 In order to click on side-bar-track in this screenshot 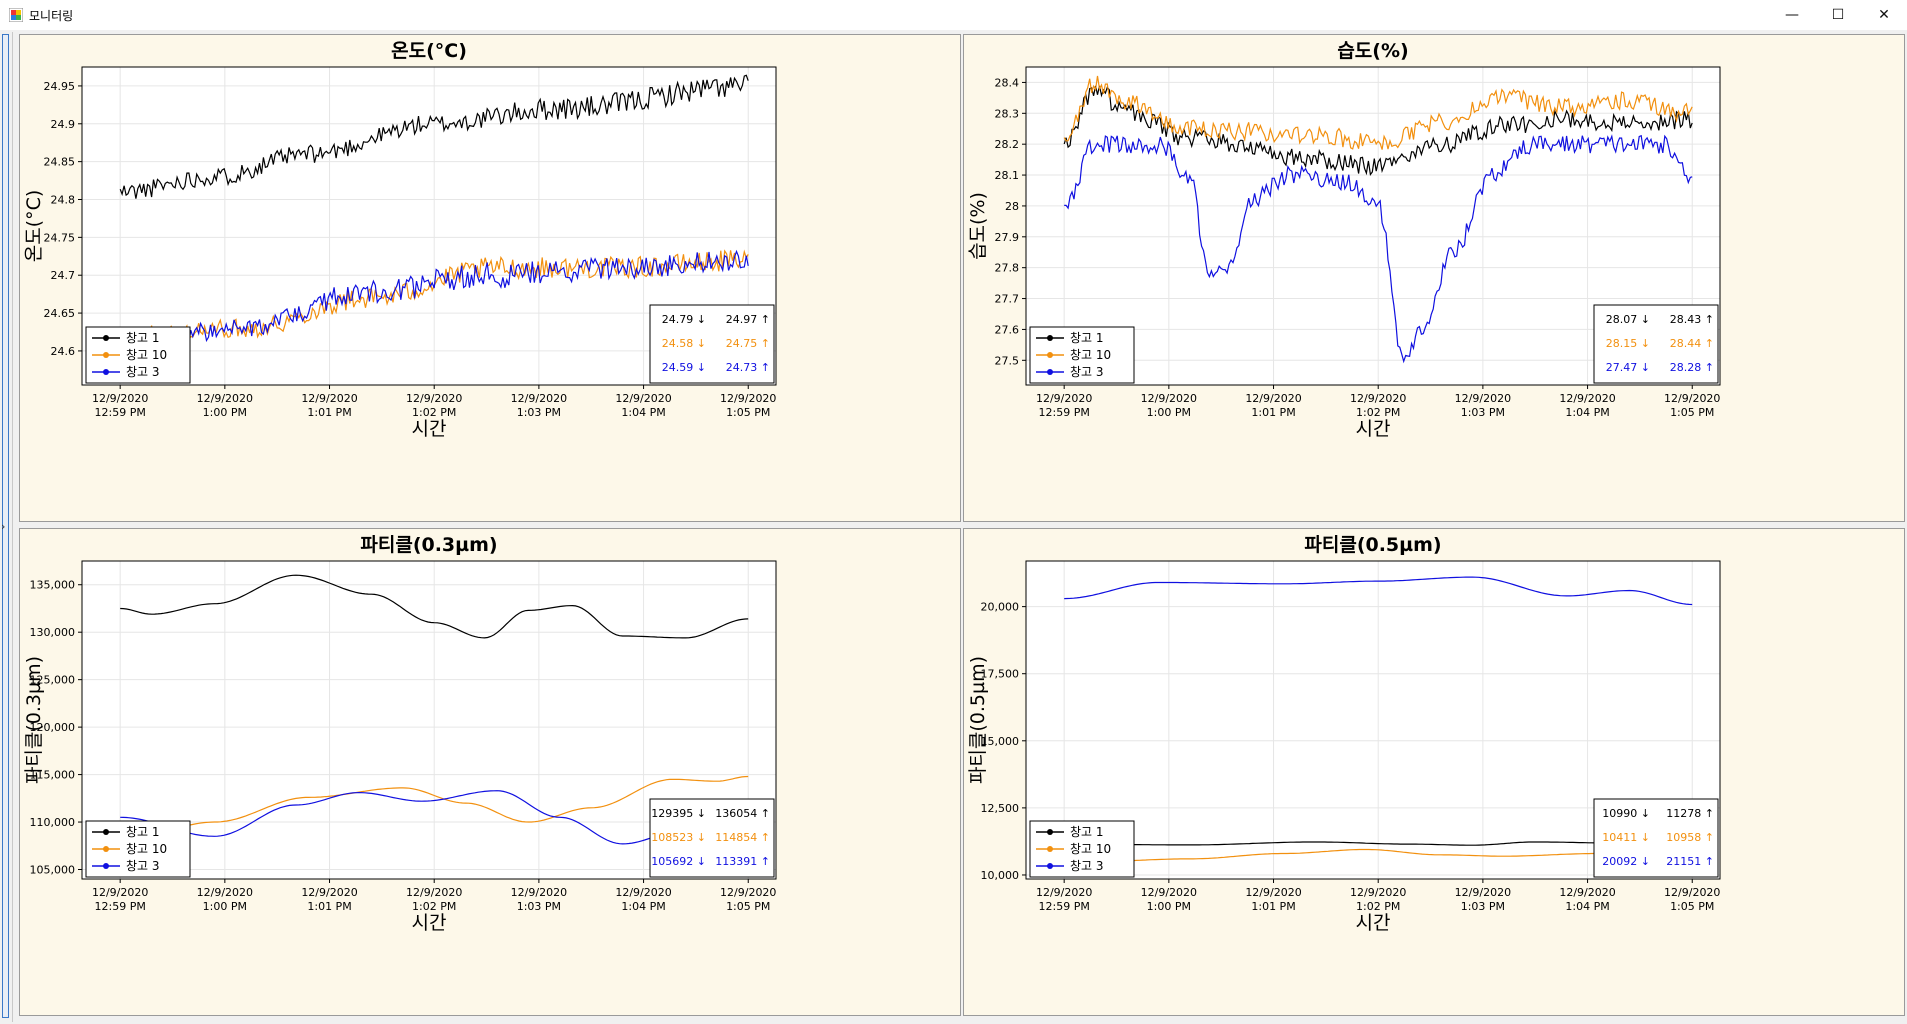, I will do `click(5, 526)`.